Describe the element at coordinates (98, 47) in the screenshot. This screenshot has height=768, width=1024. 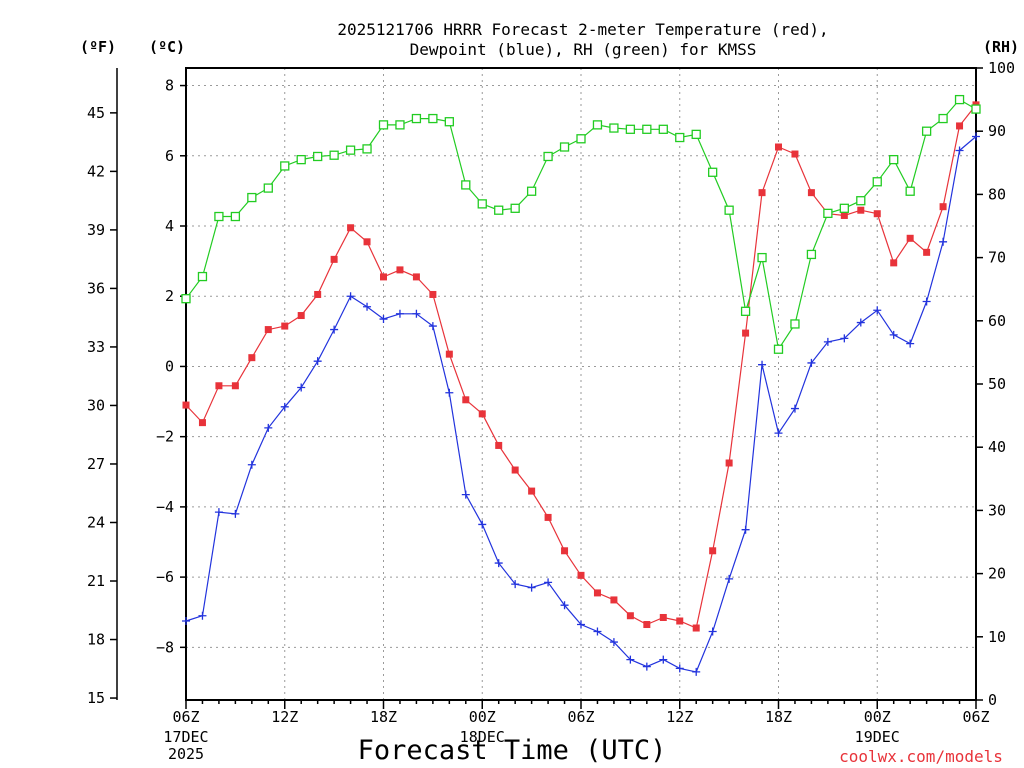
I see `fahrenheit-unit-label: (ºF)` at that location.